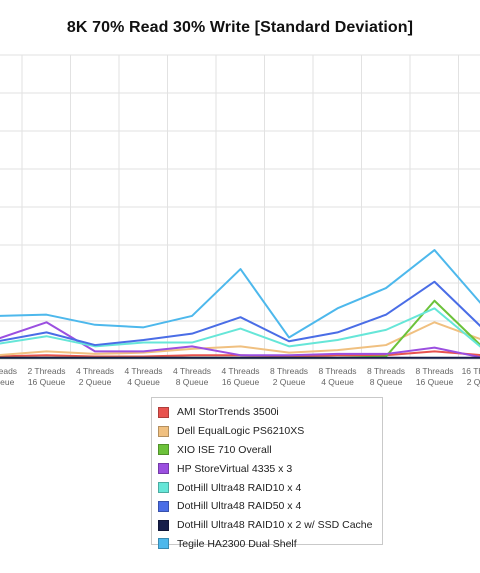 The image size is (480, 573). What do you see at coordinates (337, 376) in the screenshot?
I see `x-tick-label: 8 Threads 4 Queue` at bounding box center [337, 376].